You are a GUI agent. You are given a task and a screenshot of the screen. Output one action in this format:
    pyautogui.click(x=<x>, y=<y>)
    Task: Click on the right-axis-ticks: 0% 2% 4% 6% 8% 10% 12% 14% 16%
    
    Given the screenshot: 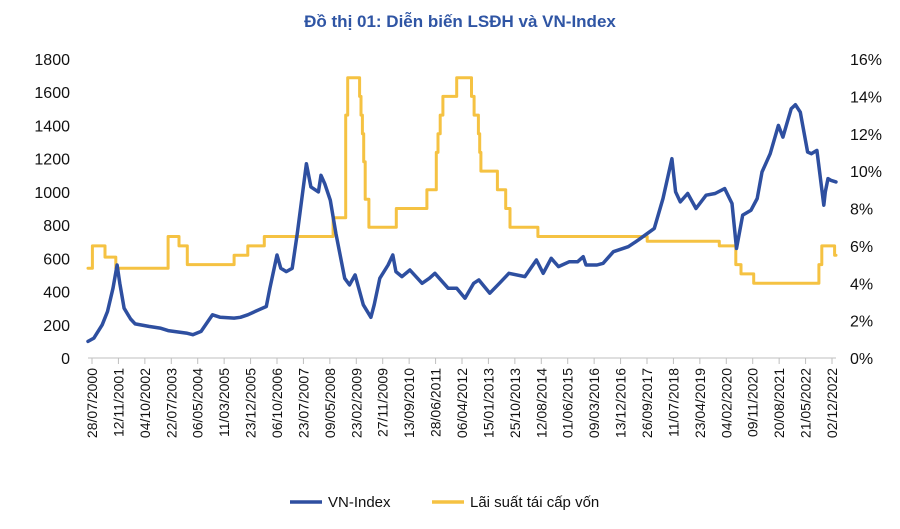 What is the action you would take?
    pyautogui.click(x=866, y=210)
    